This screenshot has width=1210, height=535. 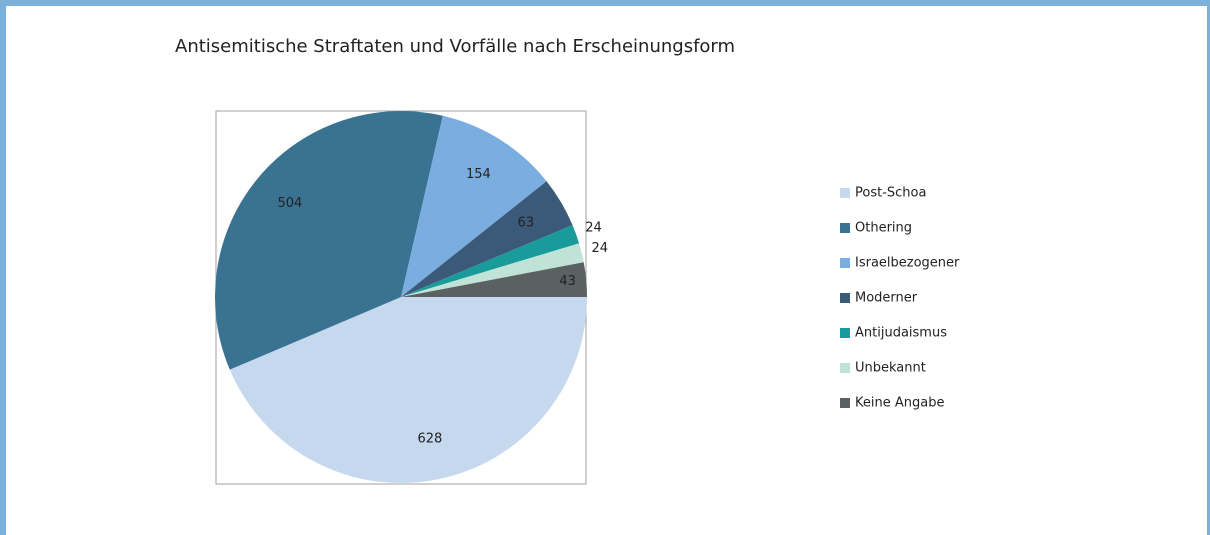 What do you see at coordinates (478, 174) in the screenshot?
I see `data-label: 154` at bounding box center [478, 174].